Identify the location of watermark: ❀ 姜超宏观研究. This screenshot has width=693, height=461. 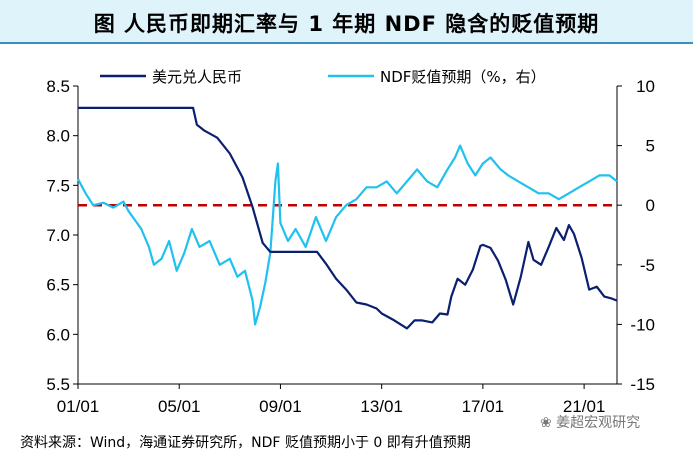
(590, 423).